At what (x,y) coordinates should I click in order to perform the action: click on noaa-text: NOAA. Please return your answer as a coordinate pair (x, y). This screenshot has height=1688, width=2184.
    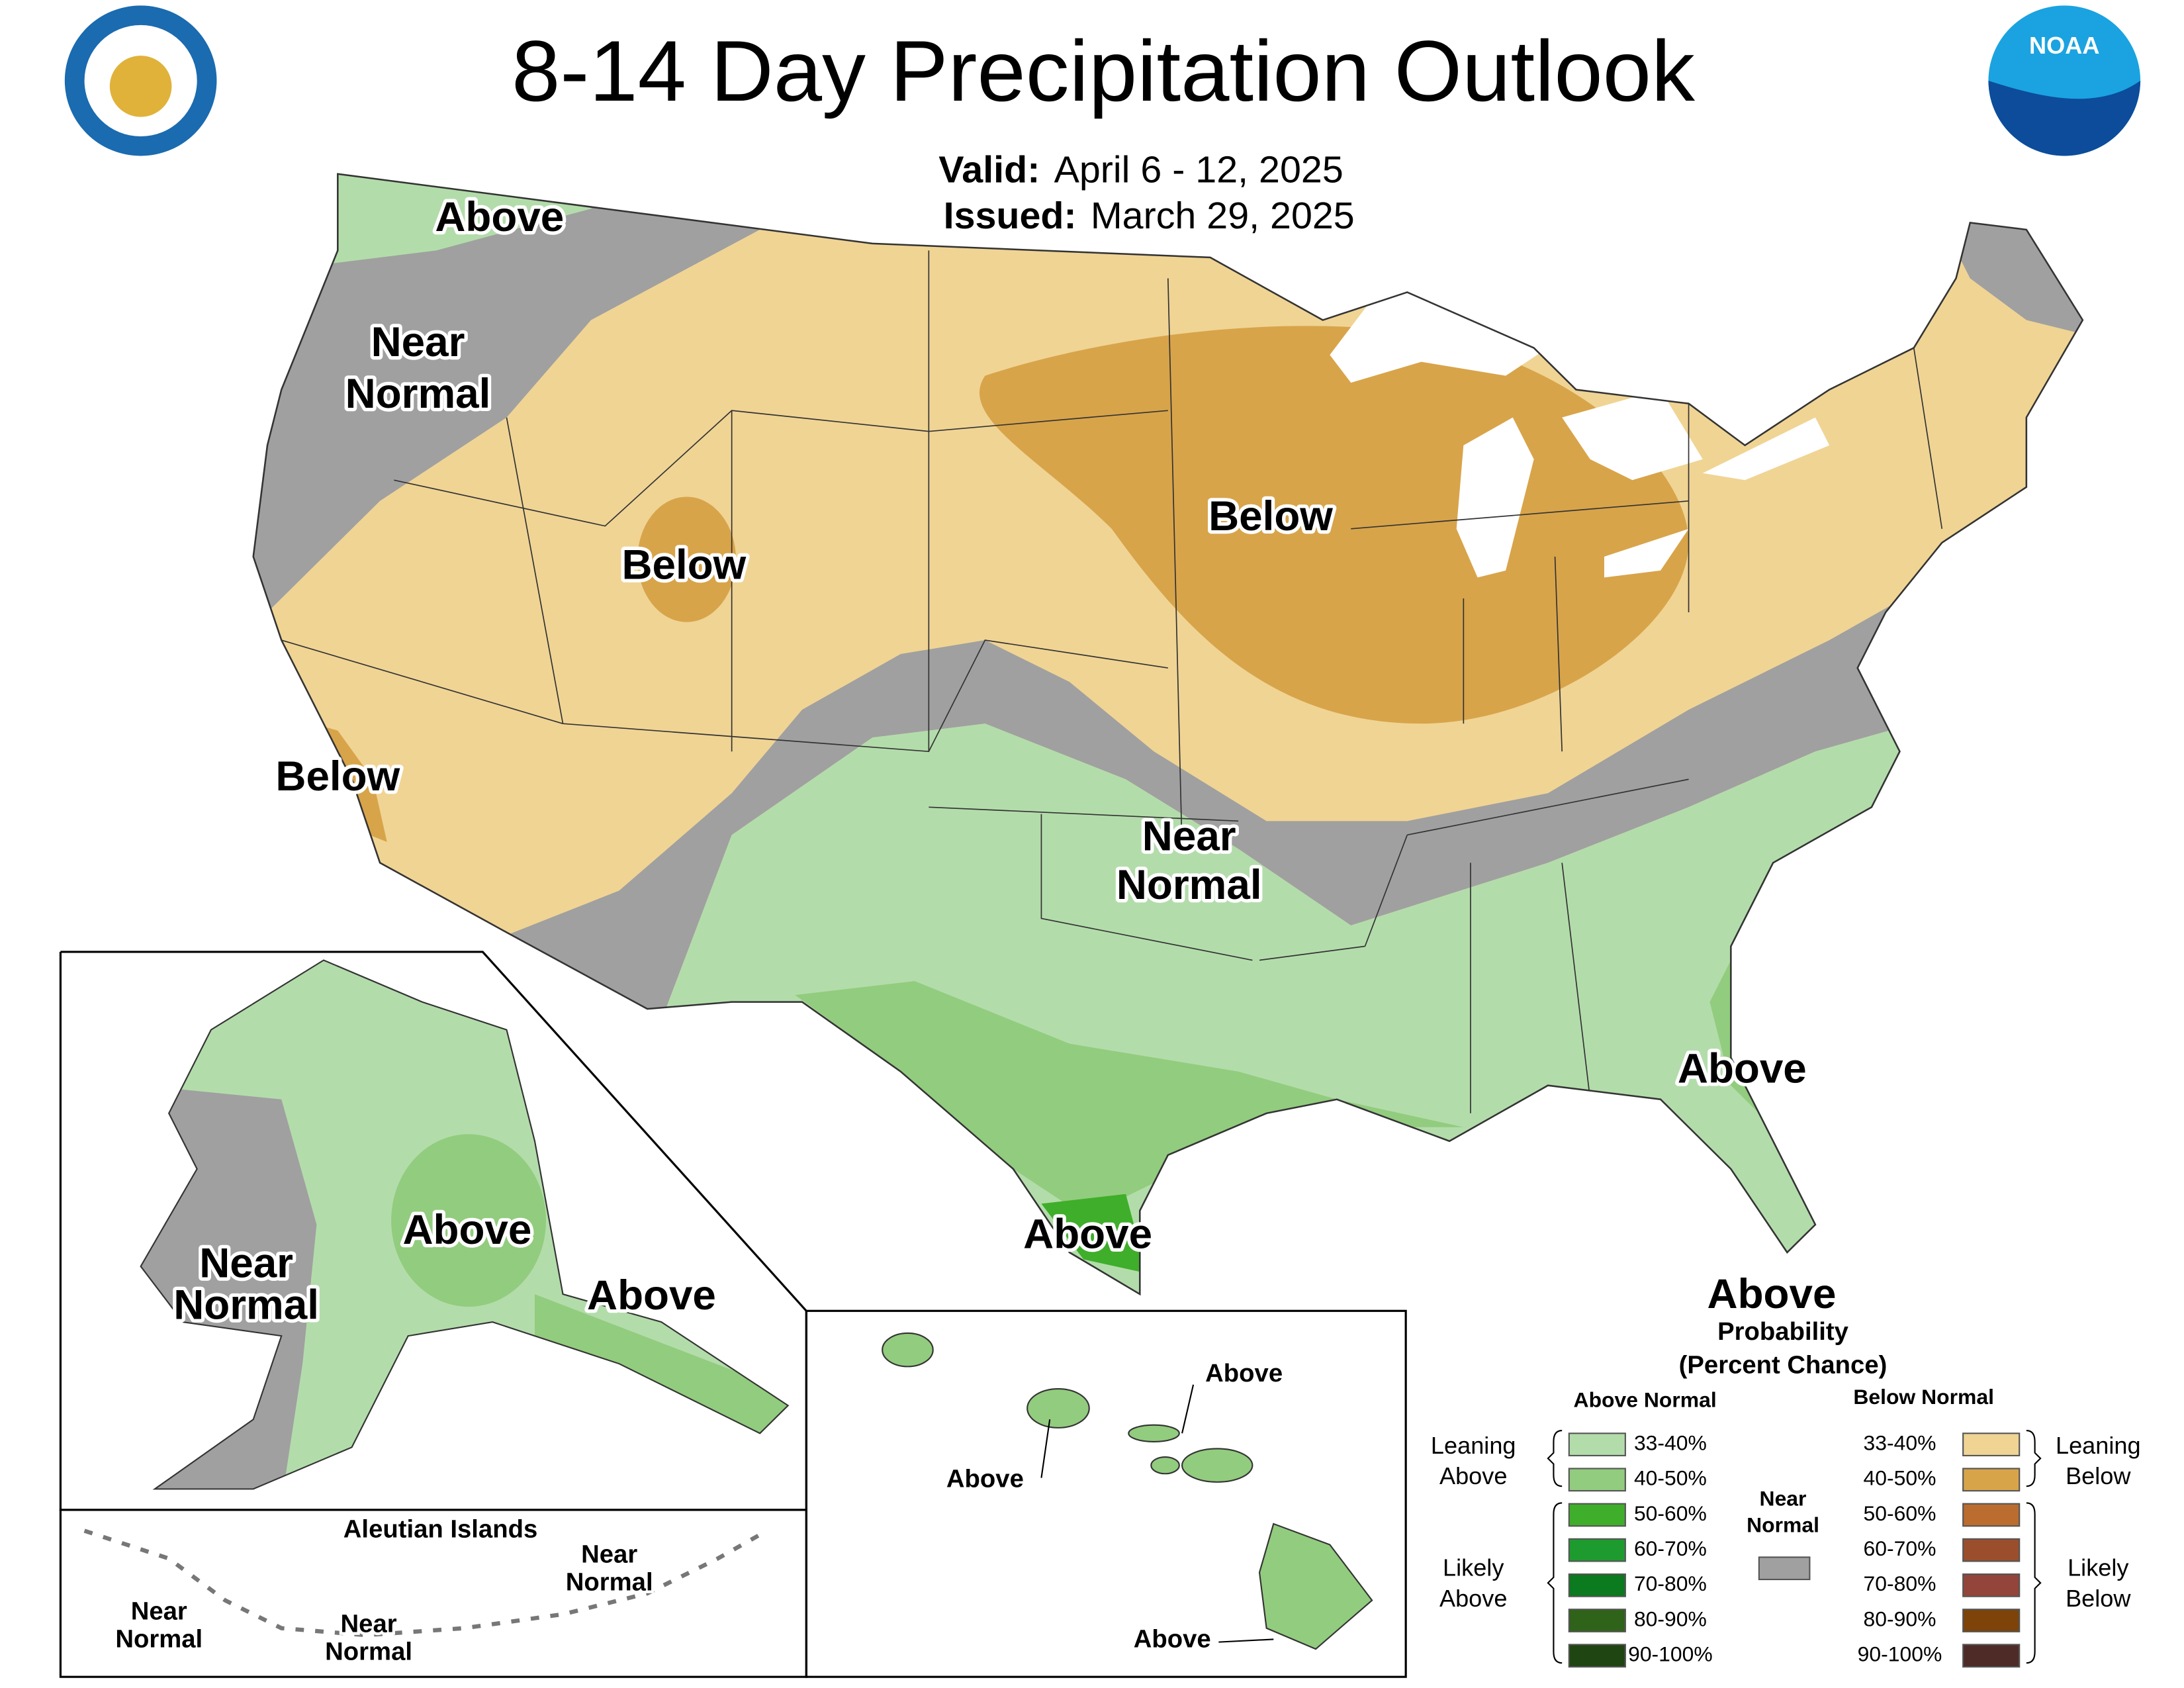
    Looking at the image, I should click on (2064, 45).